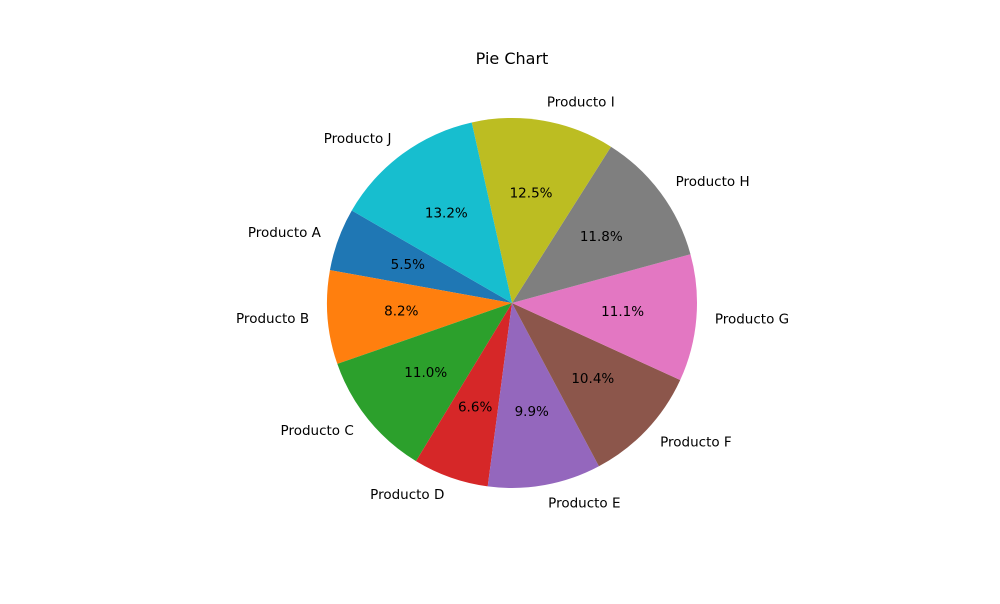 This screenshot has height=604, width=1000. I want to click on percent-label-producto-d: 6.6%, so click(475, 408).